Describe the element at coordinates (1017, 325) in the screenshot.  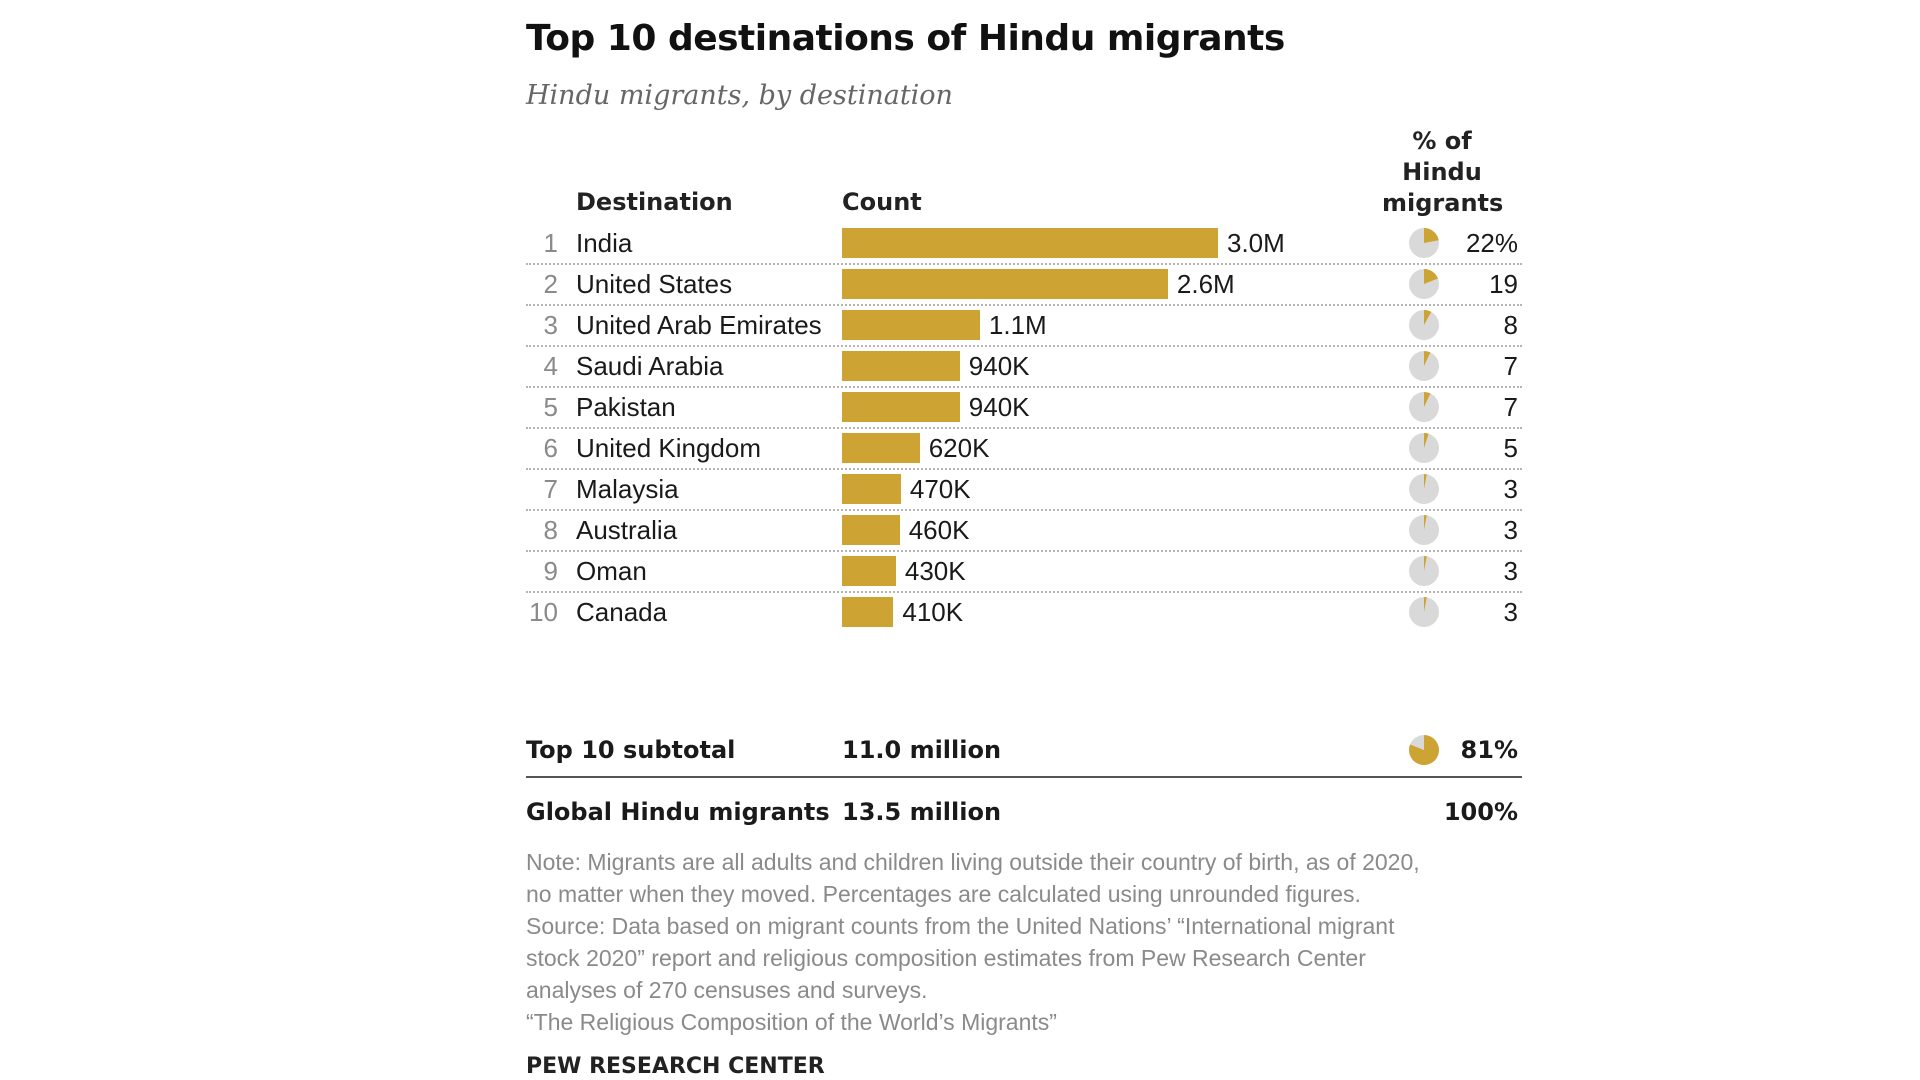
I see `bar-value-label: 1.1M` at that location.